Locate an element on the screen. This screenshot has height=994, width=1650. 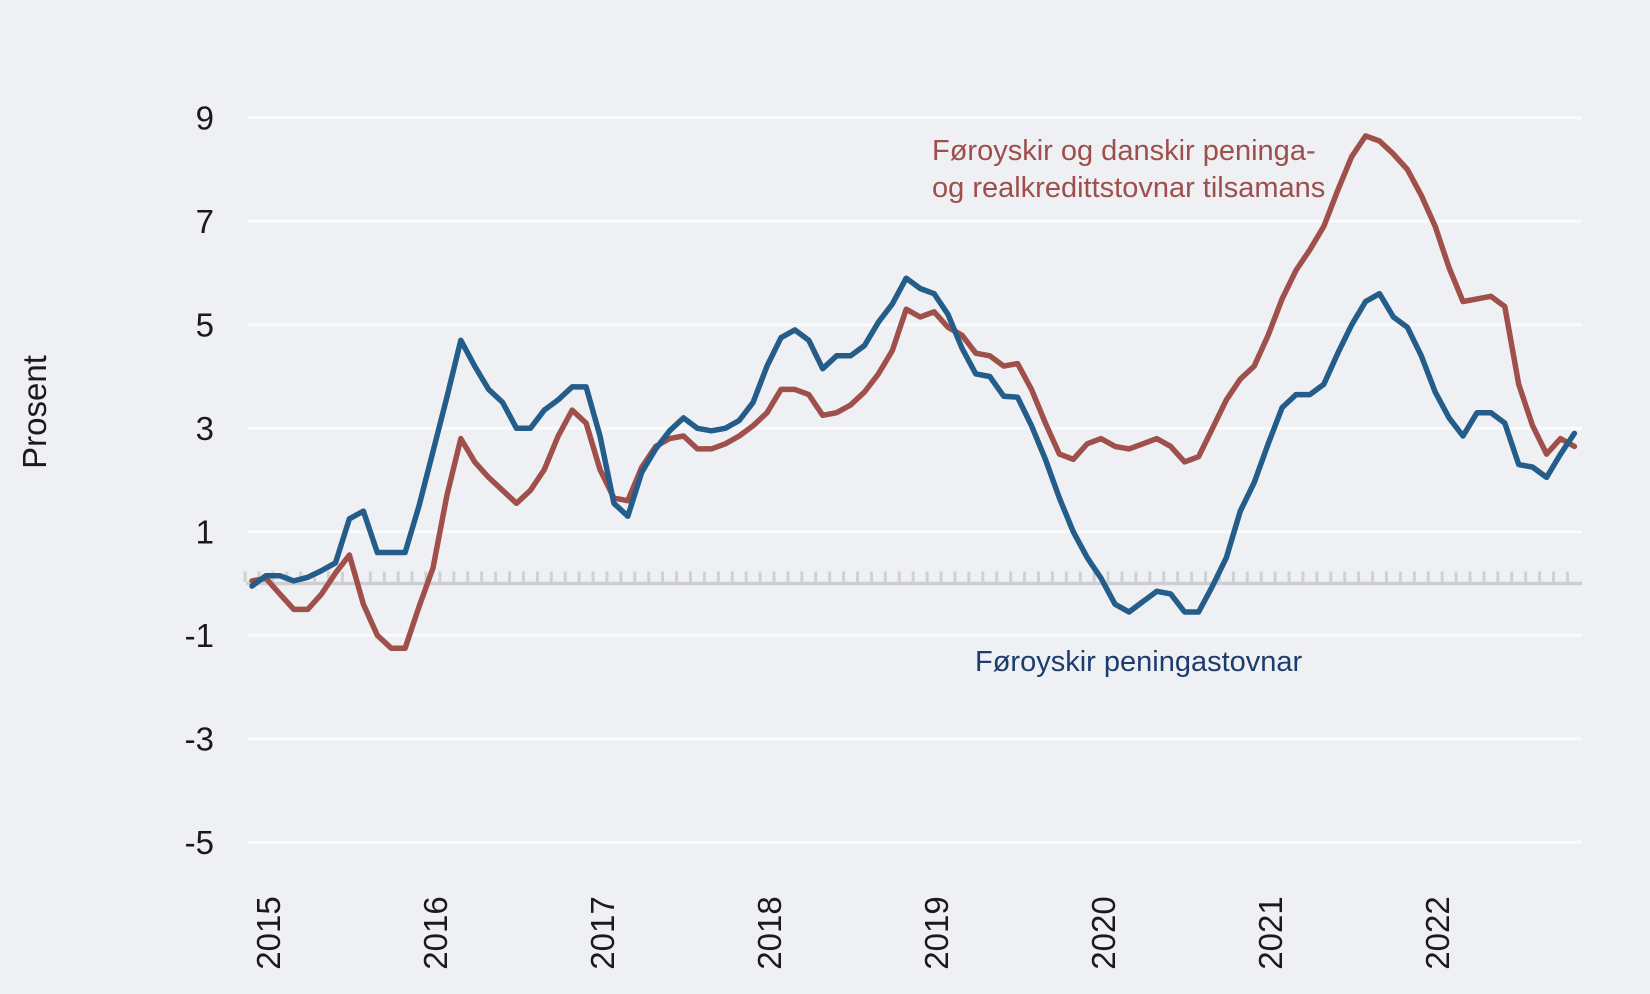
y-tick-label--3: -3 is located at coordinates (199, 738).